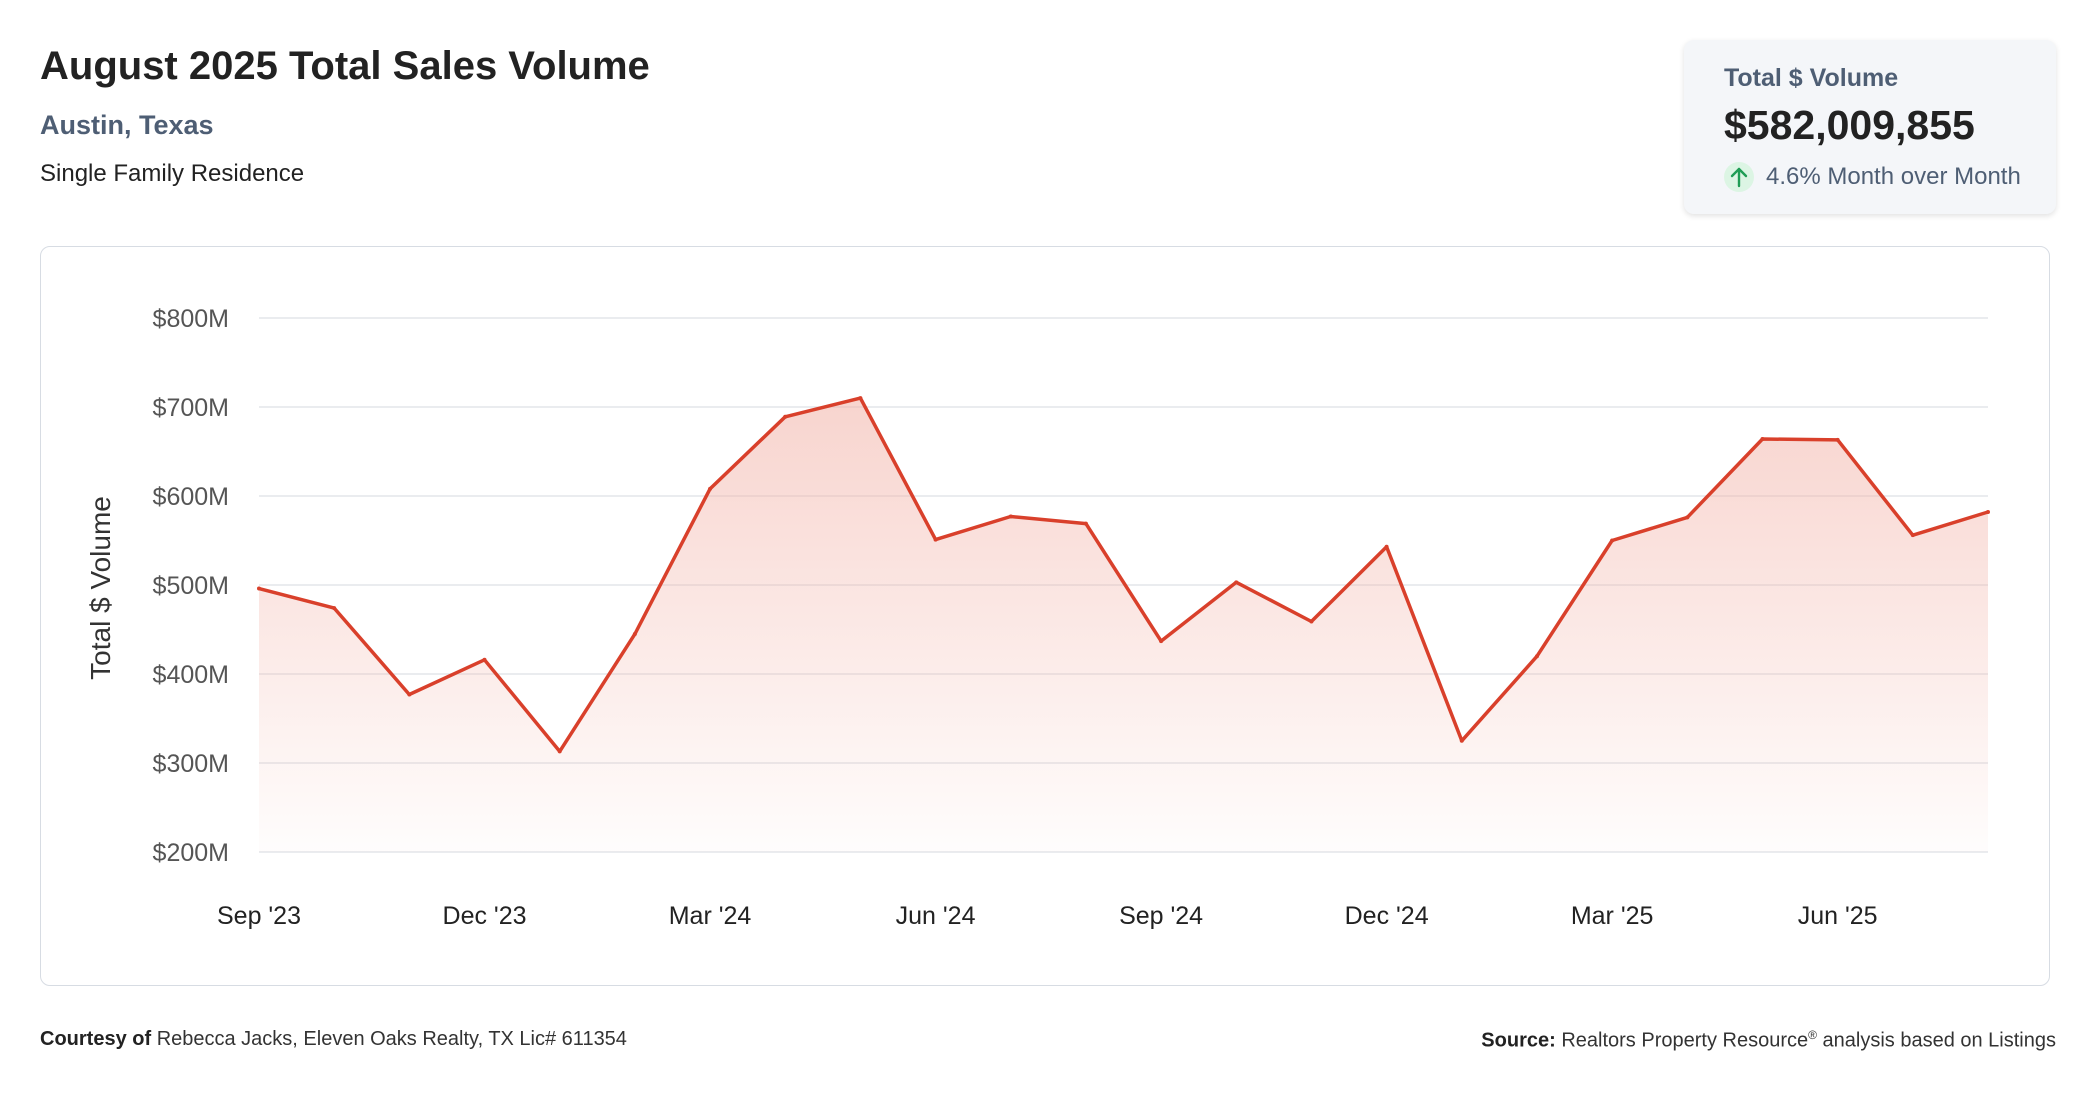 Image resolution: width=2096 pixels, height=1100 pixels. Describe the element at coordinates (191, 675) in the screenshot. I see `y-tick-label: $400M` at that location.